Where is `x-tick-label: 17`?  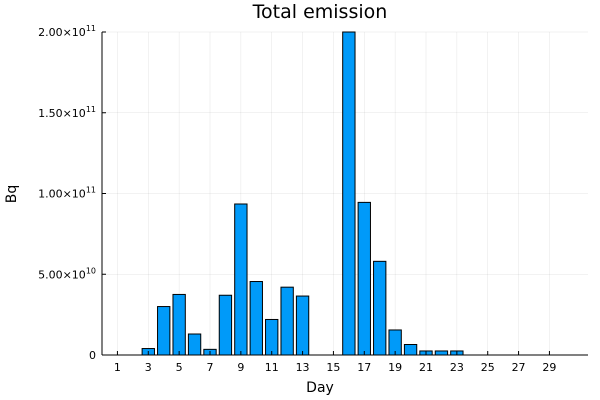 x-tick-label: 17 is located at coordinates (364, 367).